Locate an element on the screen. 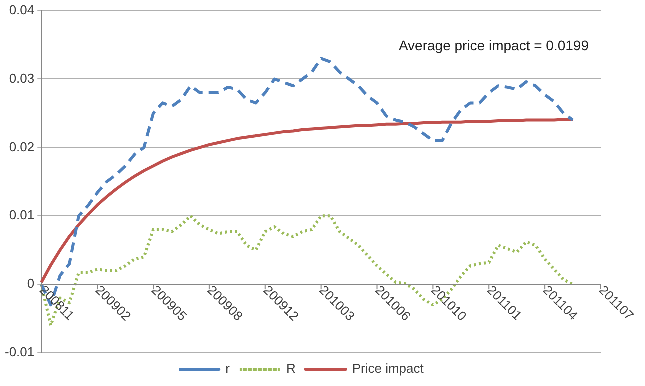 The image size is (645, 386). y-tick-label: 0 is located at coordinates (31, 284).